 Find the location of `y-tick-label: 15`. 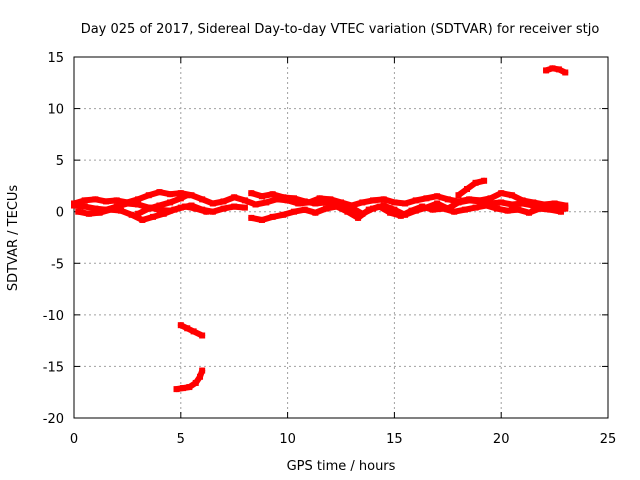

y-tick-label: 15 is located at coordinates (55, 58).